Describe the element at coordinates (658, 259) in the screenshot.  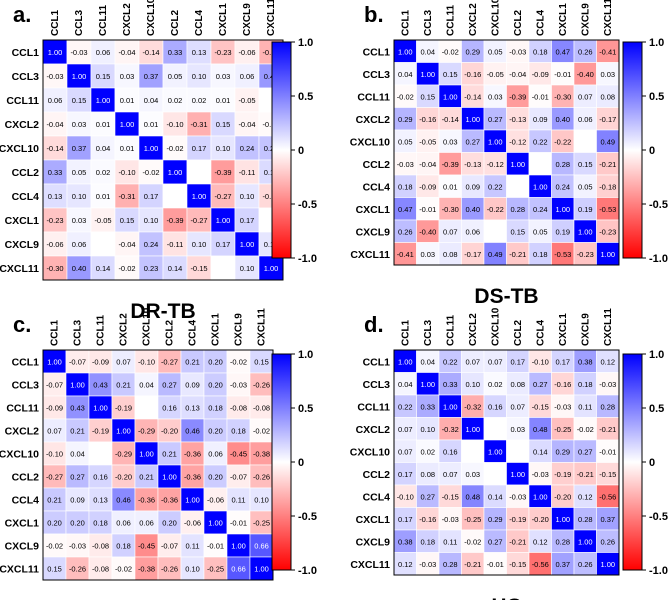
I see `colorbar-tick-label: -1.0` at that location.